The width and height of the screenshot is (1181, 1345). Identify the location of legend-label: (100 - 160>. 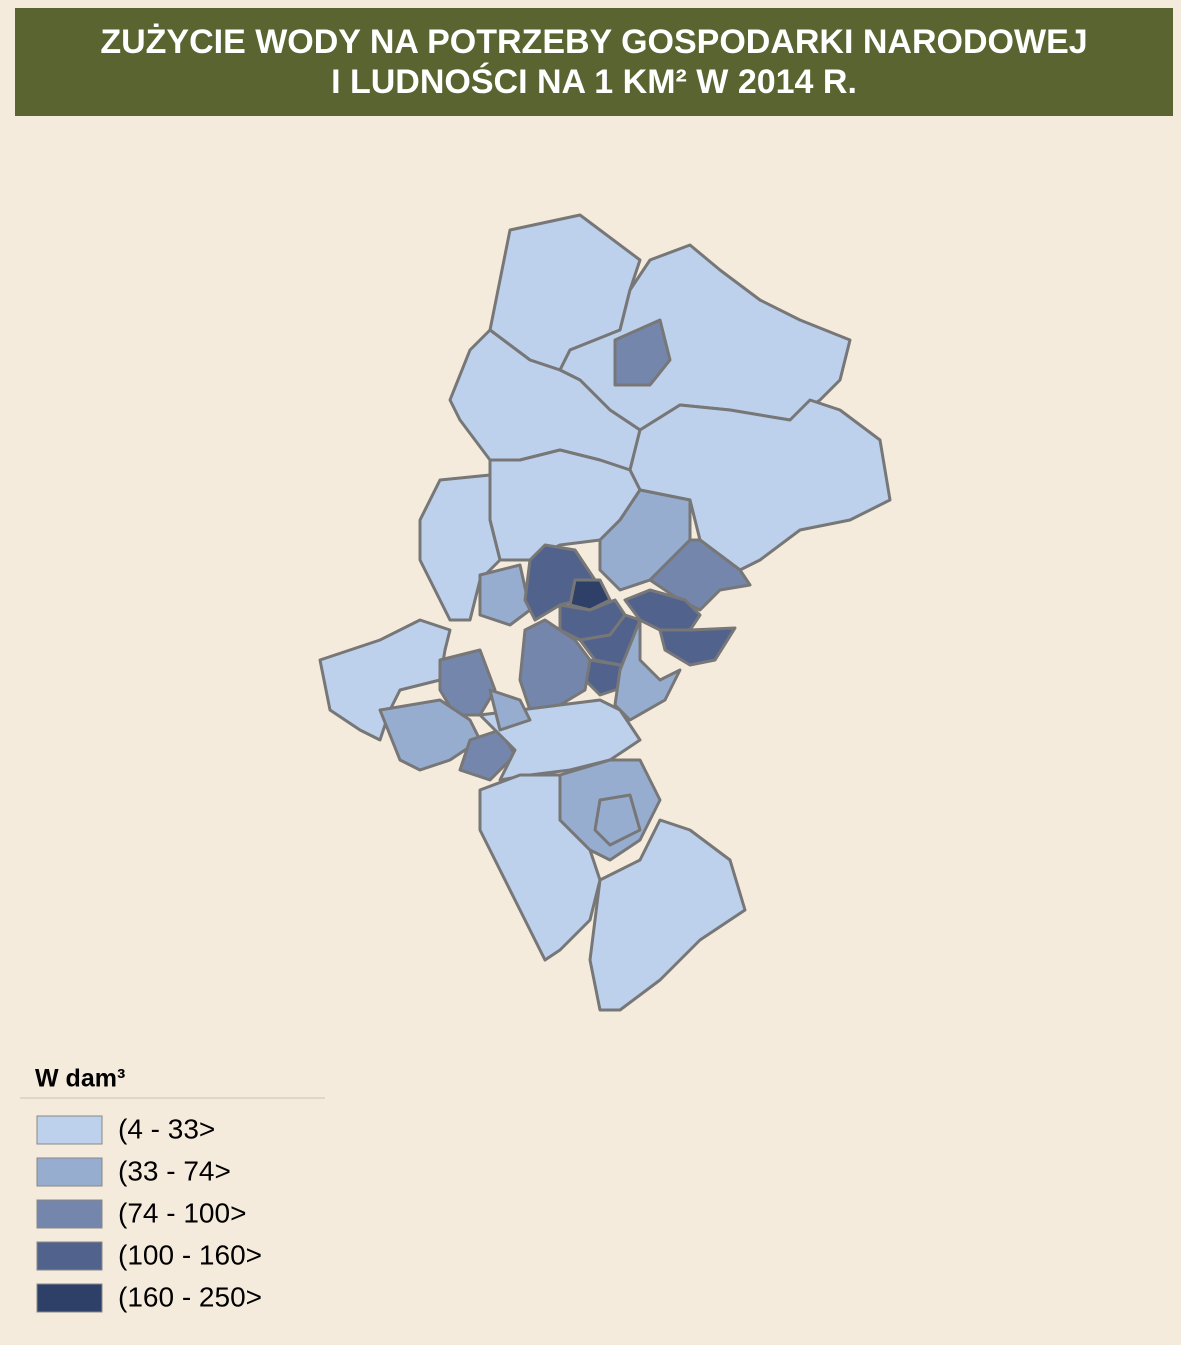
(190, 1254).